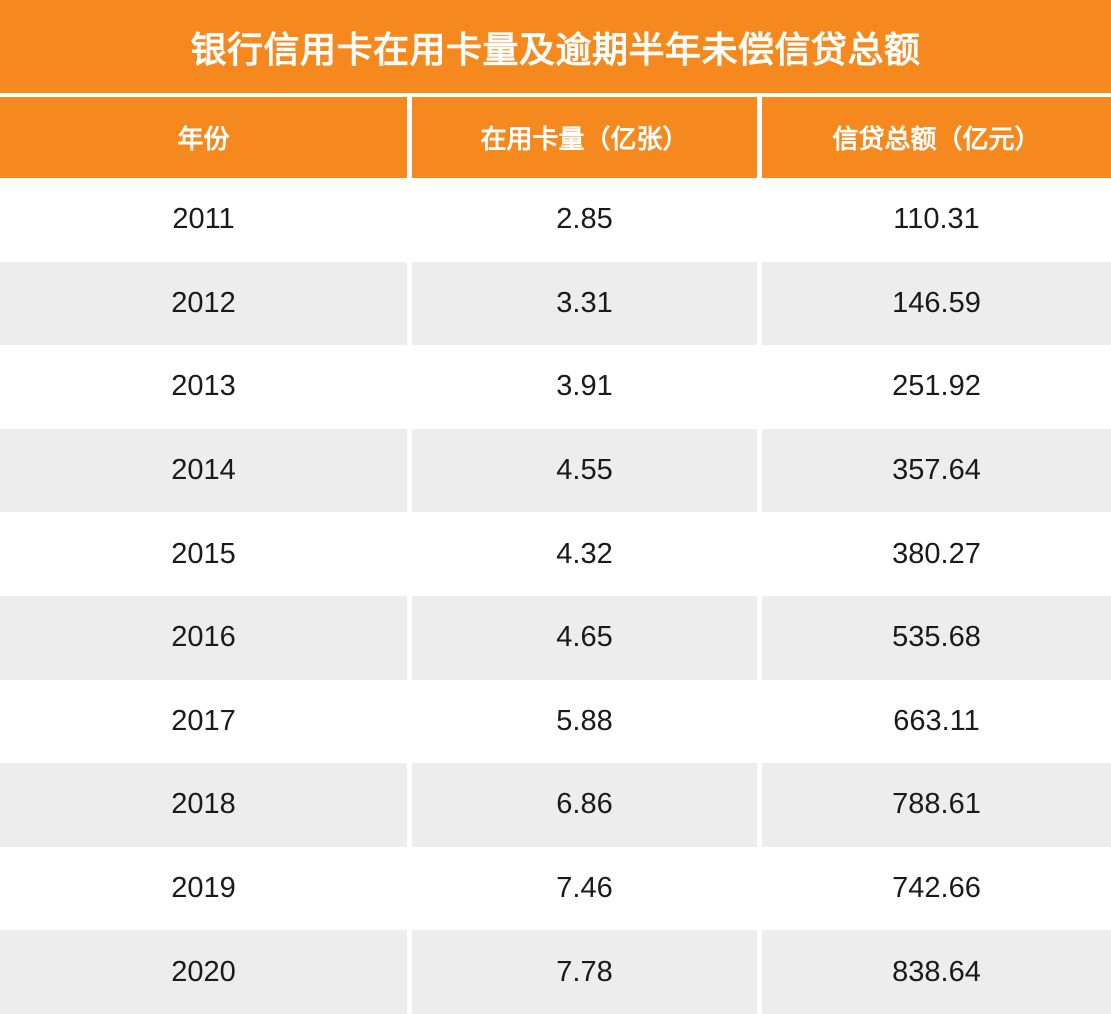 This screenshot has width=1111, height=1014. What do you see at coordinates (936, 220) in the screenshot?
I see `cell-credit-total: 110.31` at bounding box center [936, 220].